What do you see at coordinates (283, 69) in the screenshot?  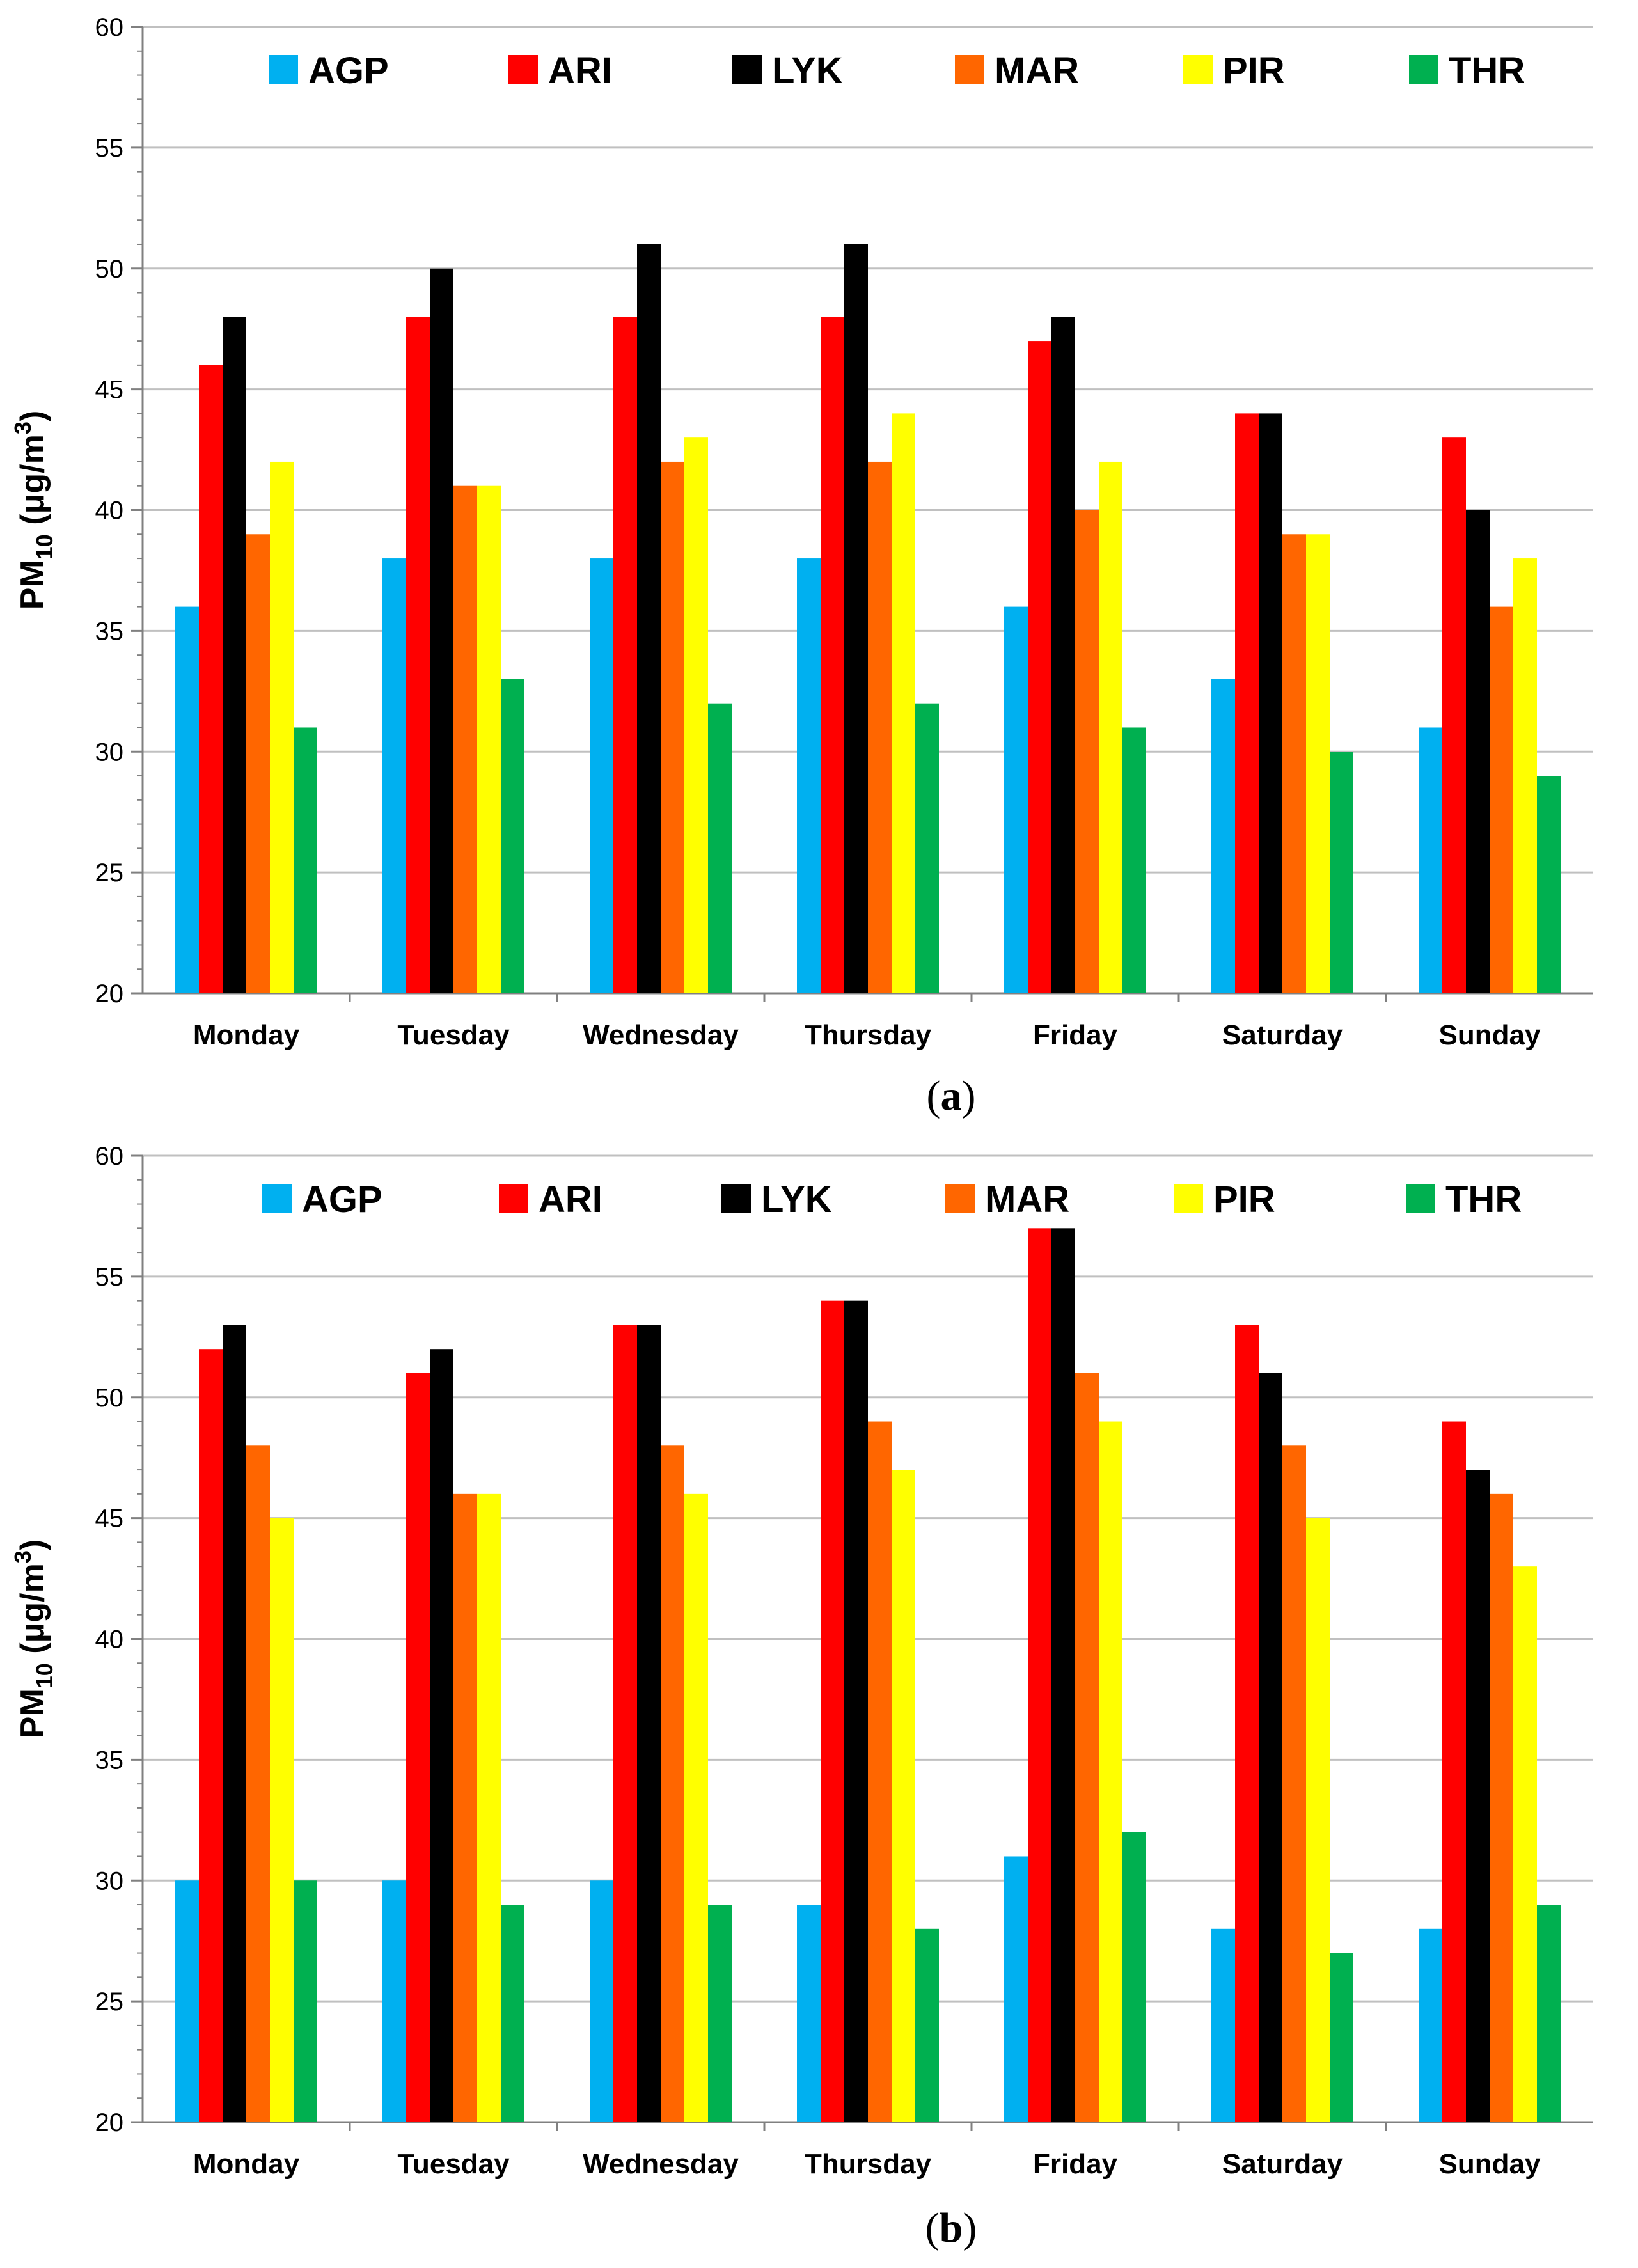 I see `legend-swatch-agp` at bounding box center [283, 69].